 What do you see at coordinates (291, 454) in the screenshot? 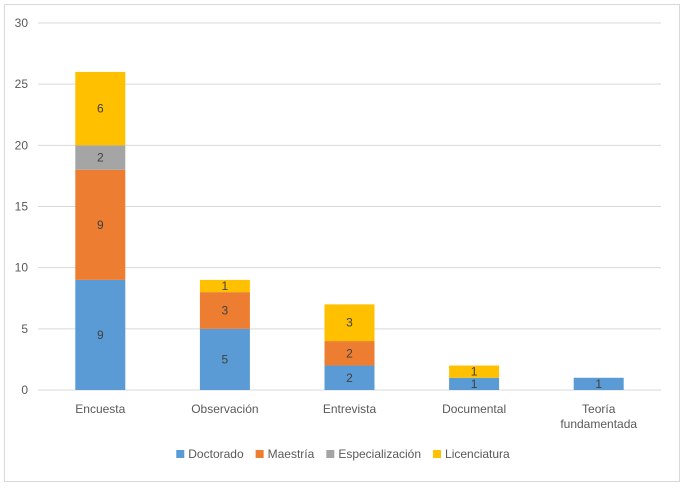
I see `legend-label: Maestría` at bounding box center [291, 454].